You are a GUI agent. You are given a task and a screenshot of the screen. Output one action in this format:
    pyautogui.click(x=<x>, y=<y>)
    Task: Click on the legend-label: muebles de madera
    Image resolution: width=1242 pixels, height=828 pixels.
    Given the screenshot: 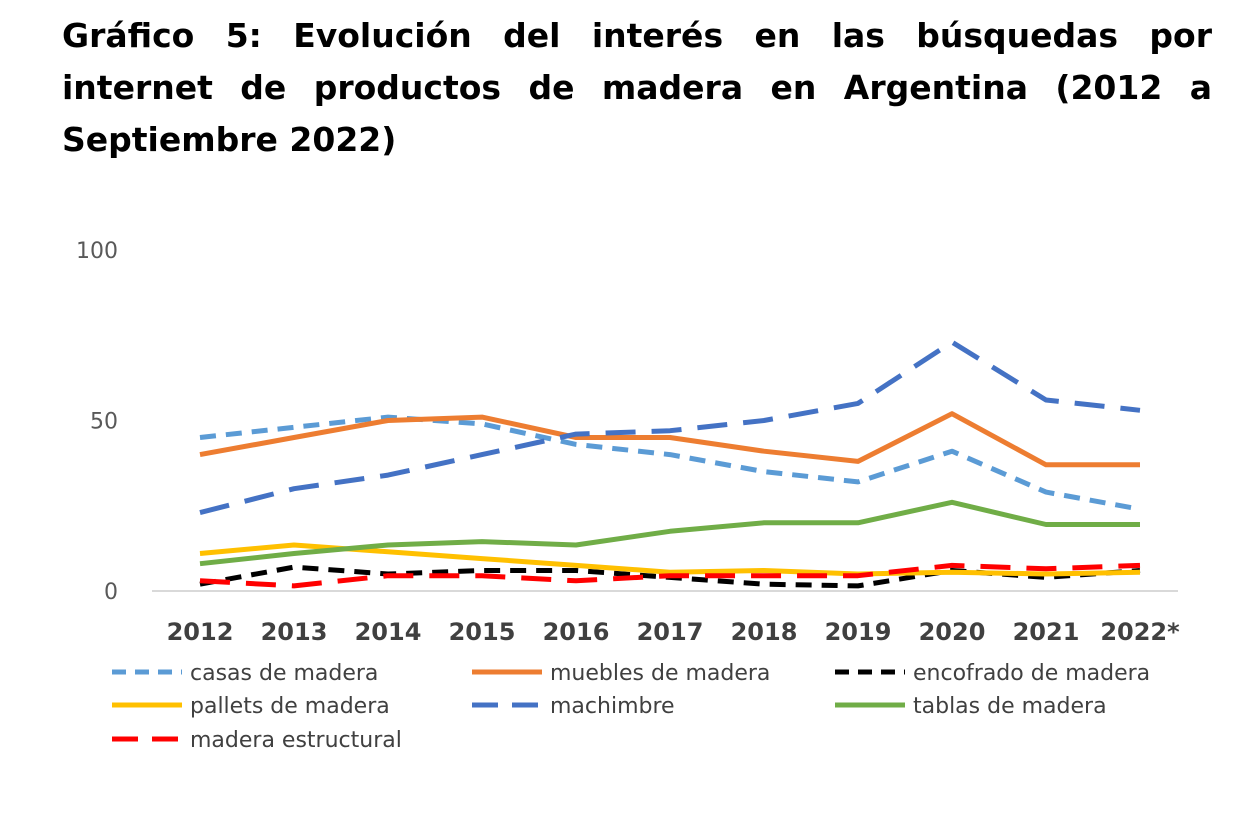 What is the action you would take?
    pyautogui.click(x=660, y=673)
    